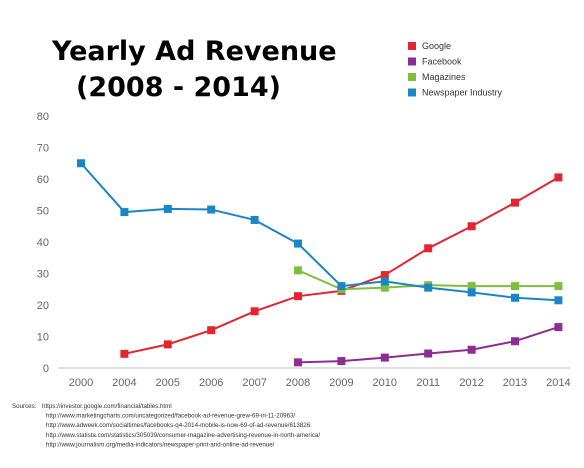 This screenshot has width=584, height=468. What do you see at coordinates (43, 338) in the screenshot?
I see `y-tick-label: 10` at bounding box center [43, 338].